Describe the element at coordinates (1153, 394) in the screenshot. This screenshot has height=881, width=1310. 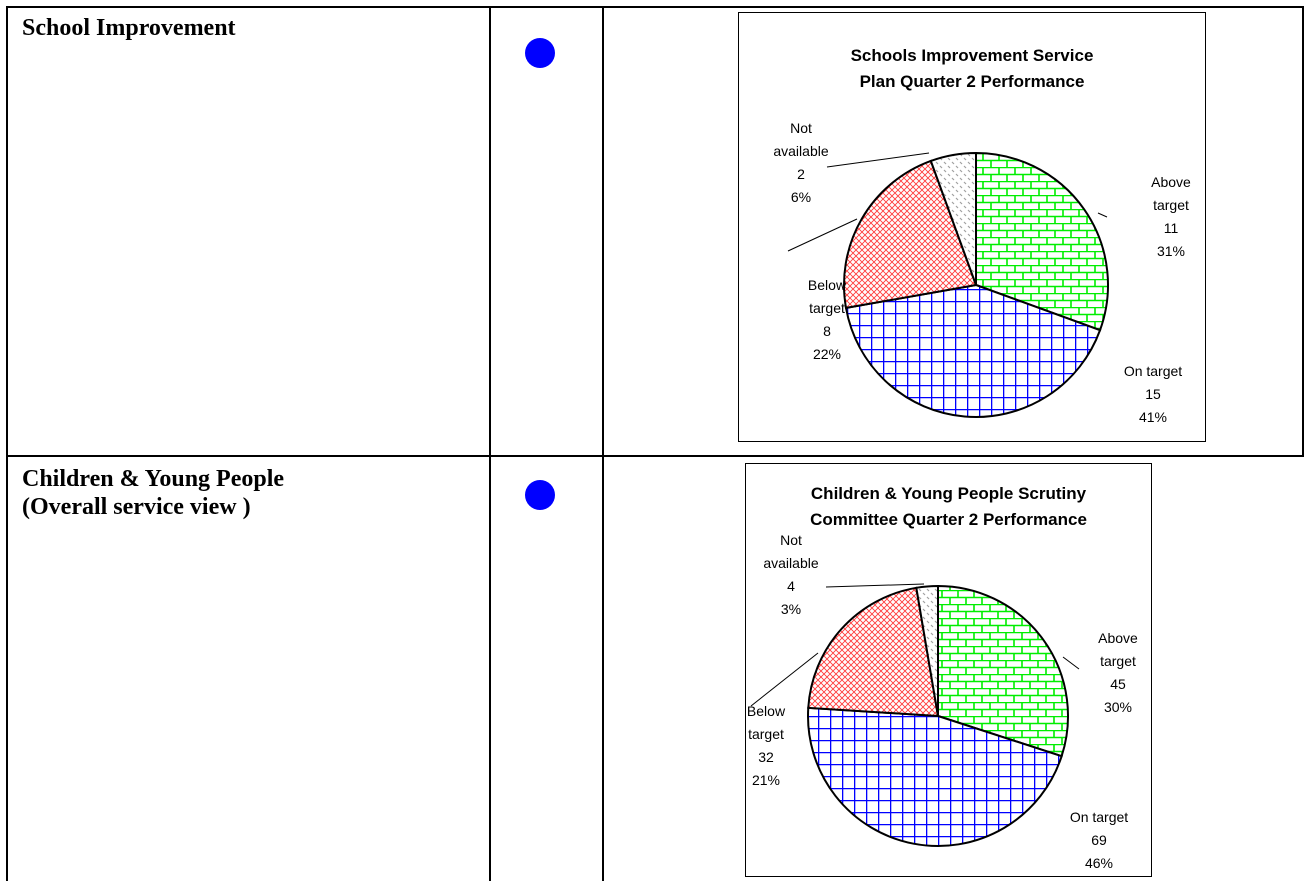
I see `slice-label-on-target: On target 15 41%` at that location.